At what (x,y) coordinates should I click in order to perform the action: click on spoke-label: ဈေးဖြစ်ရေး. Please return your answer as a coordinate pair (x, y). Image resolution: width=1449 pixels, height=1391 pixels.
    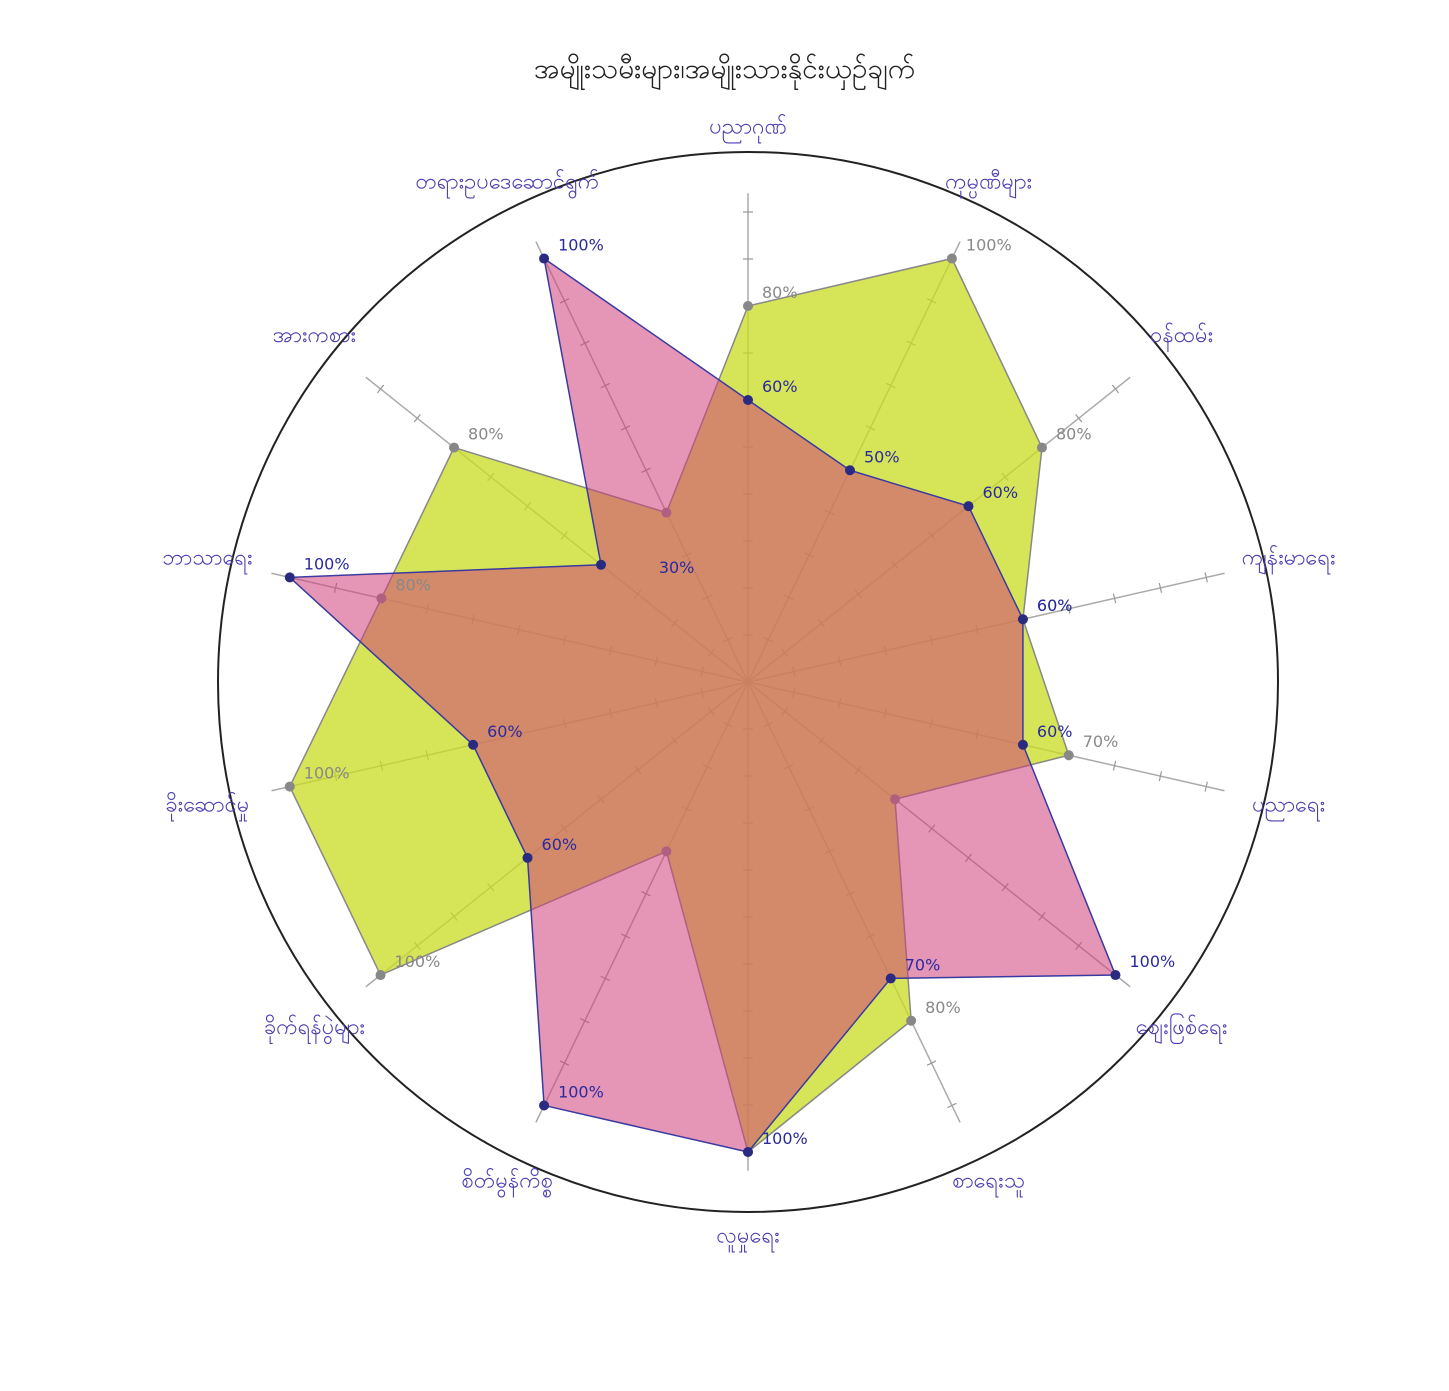
    Looking at the image, I should click on (1182, 1028).